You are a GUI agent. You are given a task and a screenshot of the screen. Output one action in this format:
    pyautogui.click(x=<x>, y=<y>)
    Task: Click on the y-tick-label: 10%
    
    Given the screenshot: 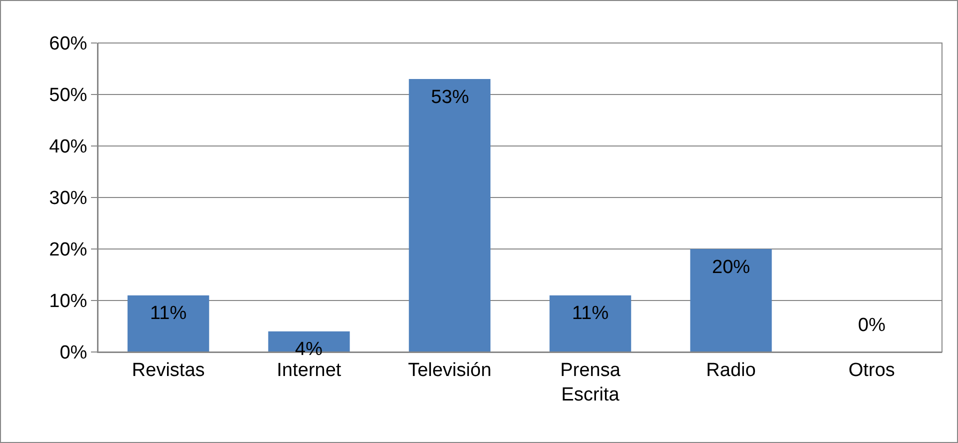 What is the action you would take?
    pyautogui.click(x=68, y=301)
    